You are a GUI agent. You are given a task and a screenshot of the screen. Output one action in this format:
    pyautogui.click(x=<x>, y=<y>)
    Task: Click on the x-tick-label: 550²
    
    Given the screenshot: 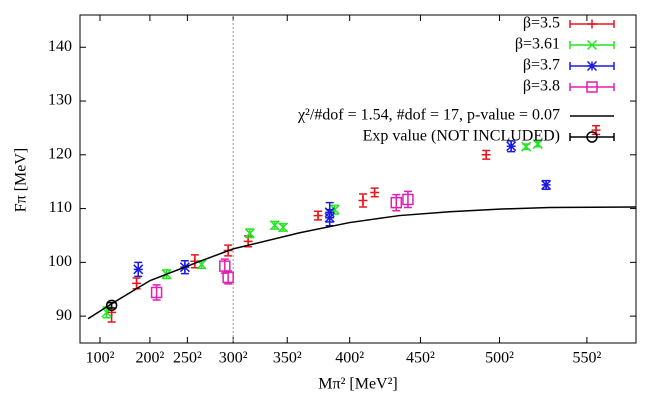 What is the action you would take?
    pyautogui.click(x=586, y=358)
    